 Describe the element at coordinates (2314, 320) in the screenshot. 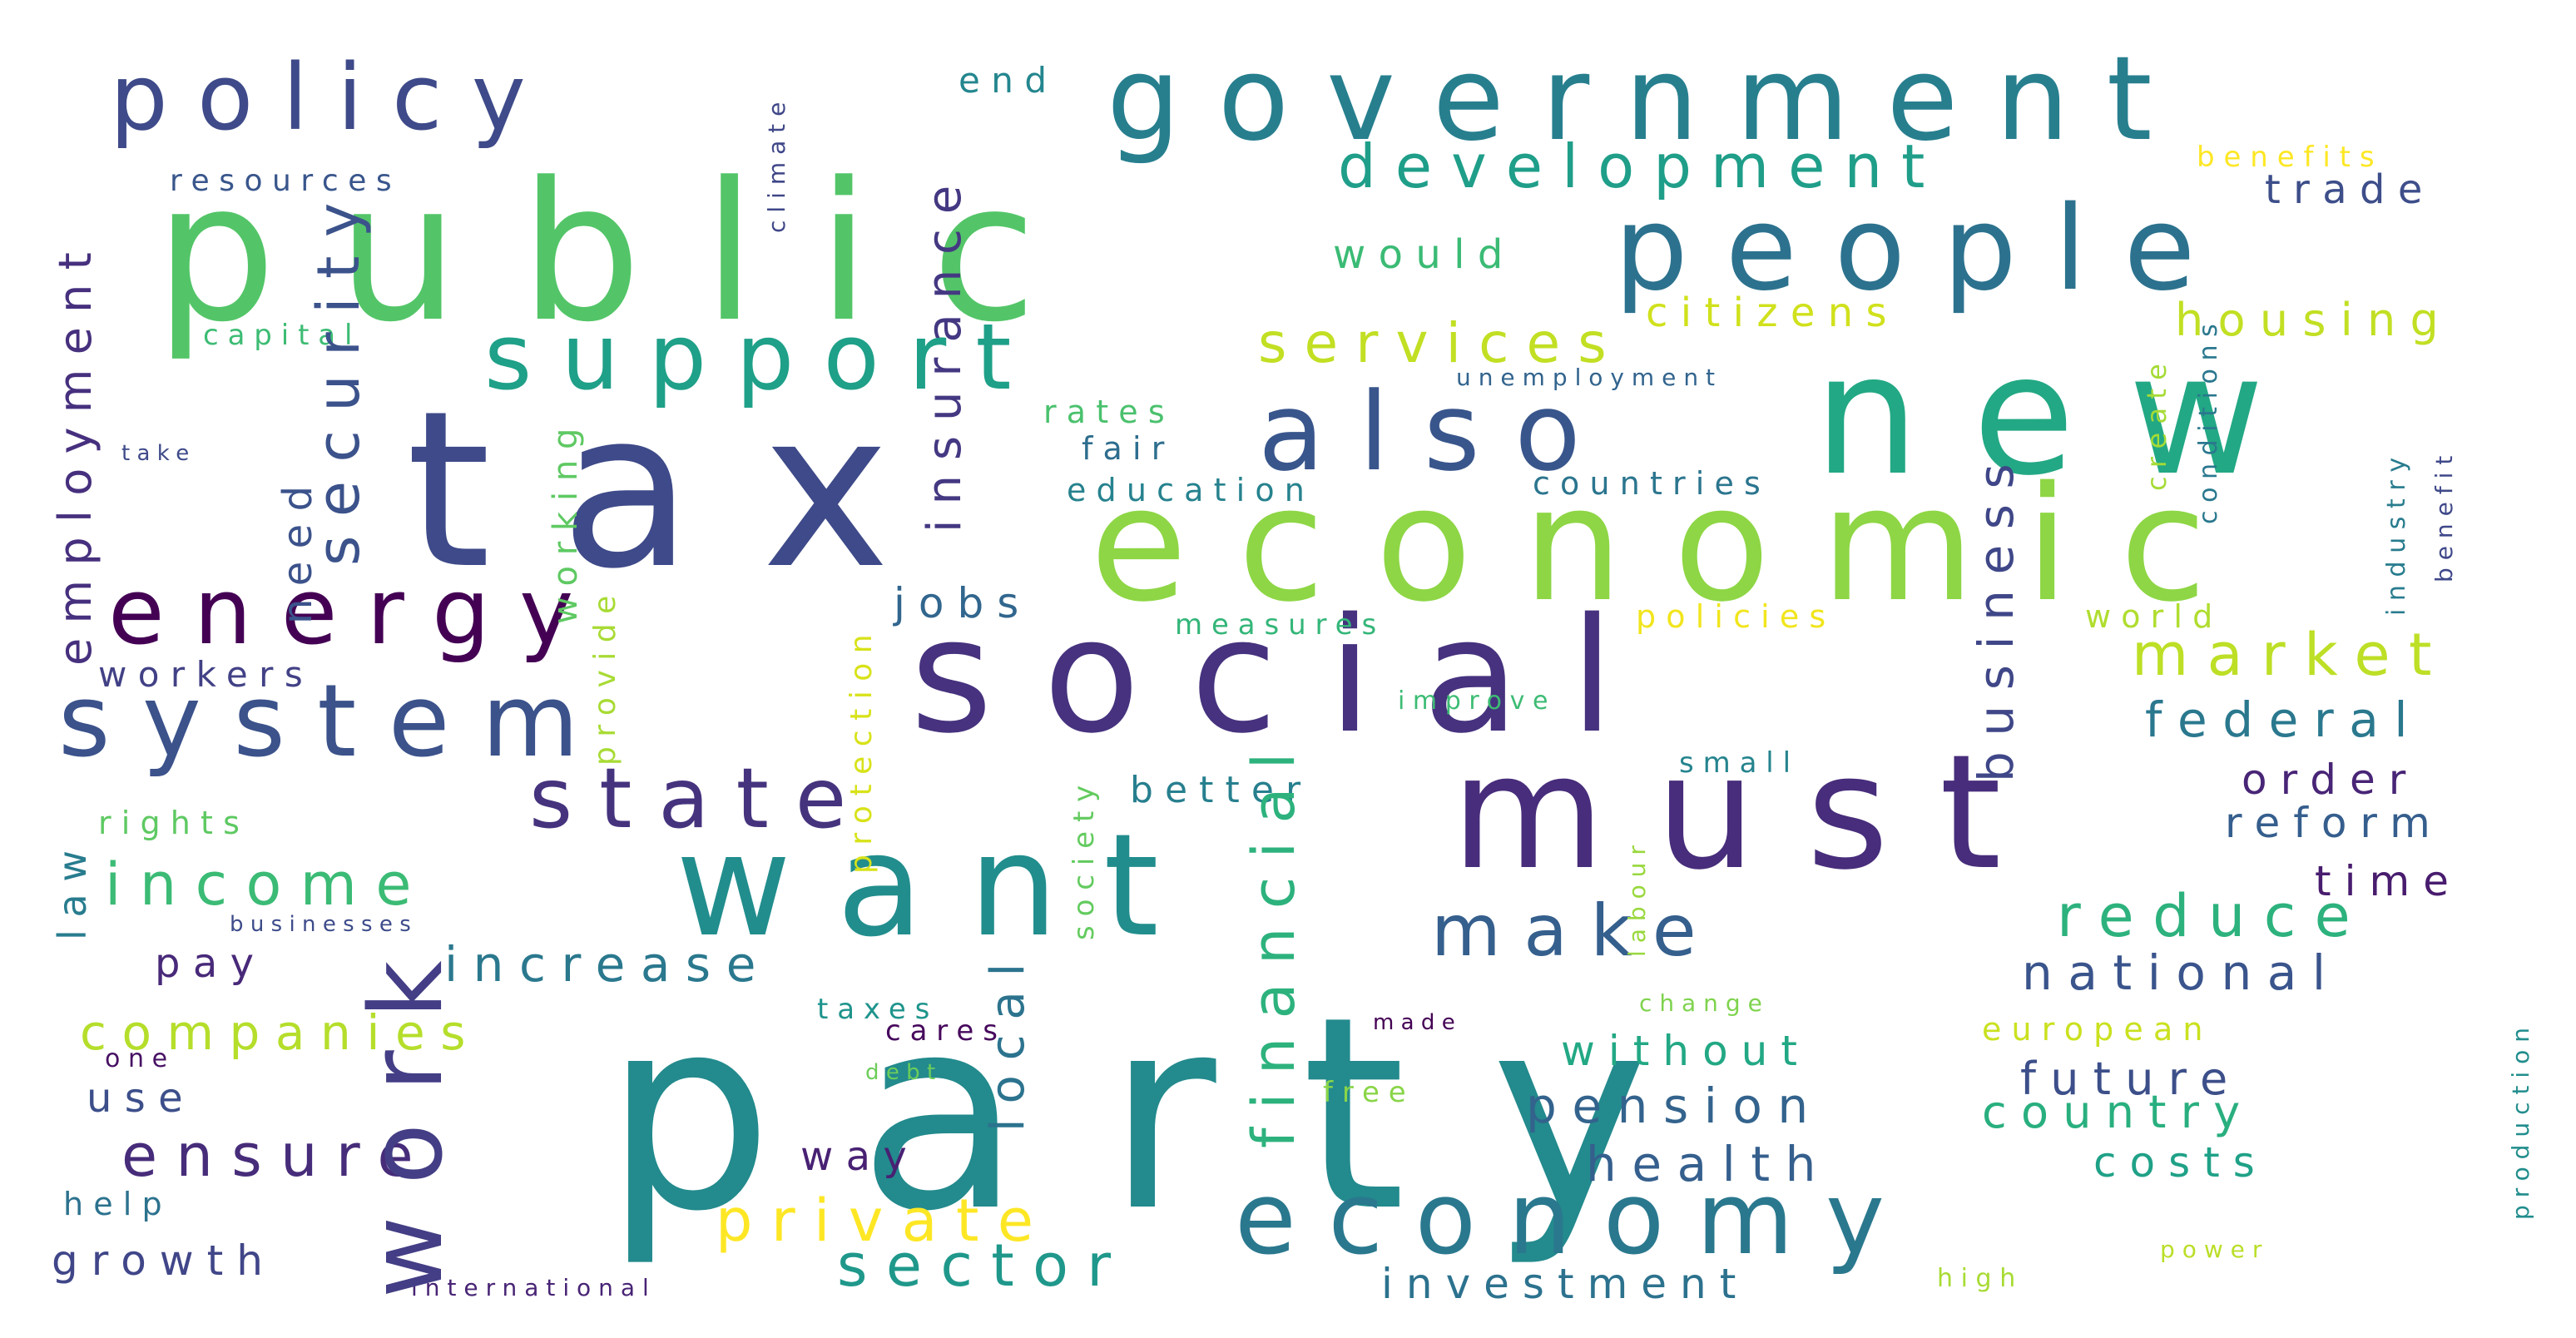

I see `word-housing: housing` at that location.